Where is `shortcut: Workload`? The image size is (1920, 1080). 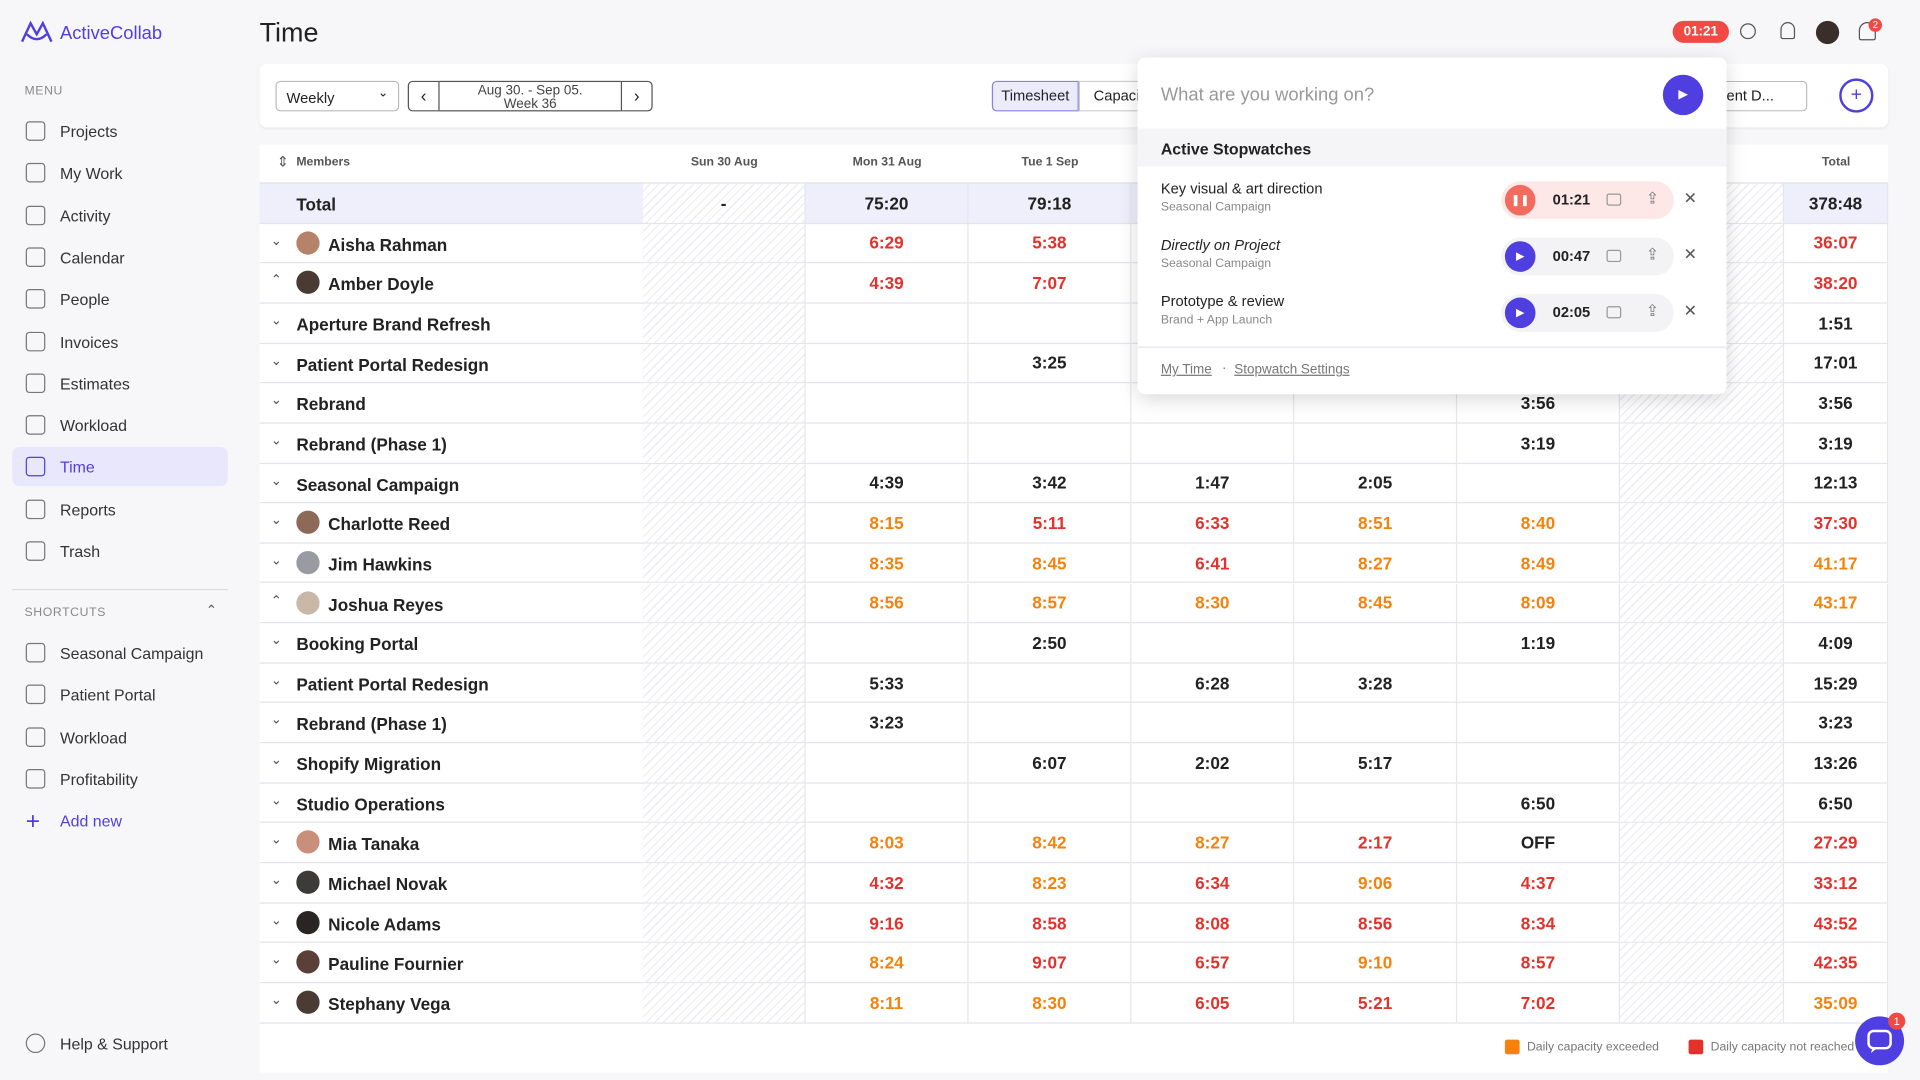 shortcut: Workload is located at coordinates (93, 737).